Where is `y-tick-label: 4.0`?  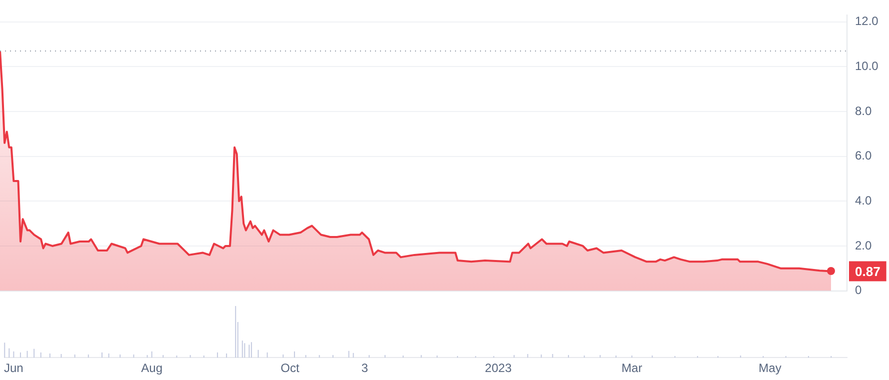 y-tick-label: 4.0 is located at coordinates (863, 200).